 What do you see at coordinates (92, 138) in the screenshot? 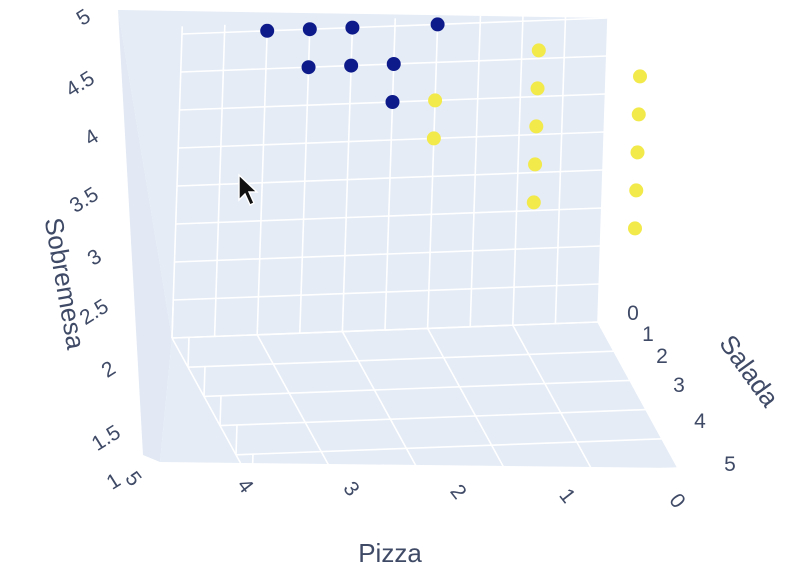
I see `z-tick-label: 4` at bounding box center [92, 138].